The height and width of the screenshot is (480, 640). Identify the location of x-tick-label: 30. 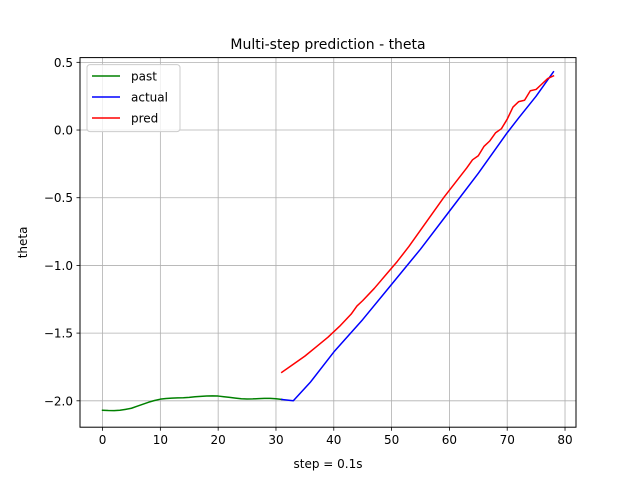
(275, 440).